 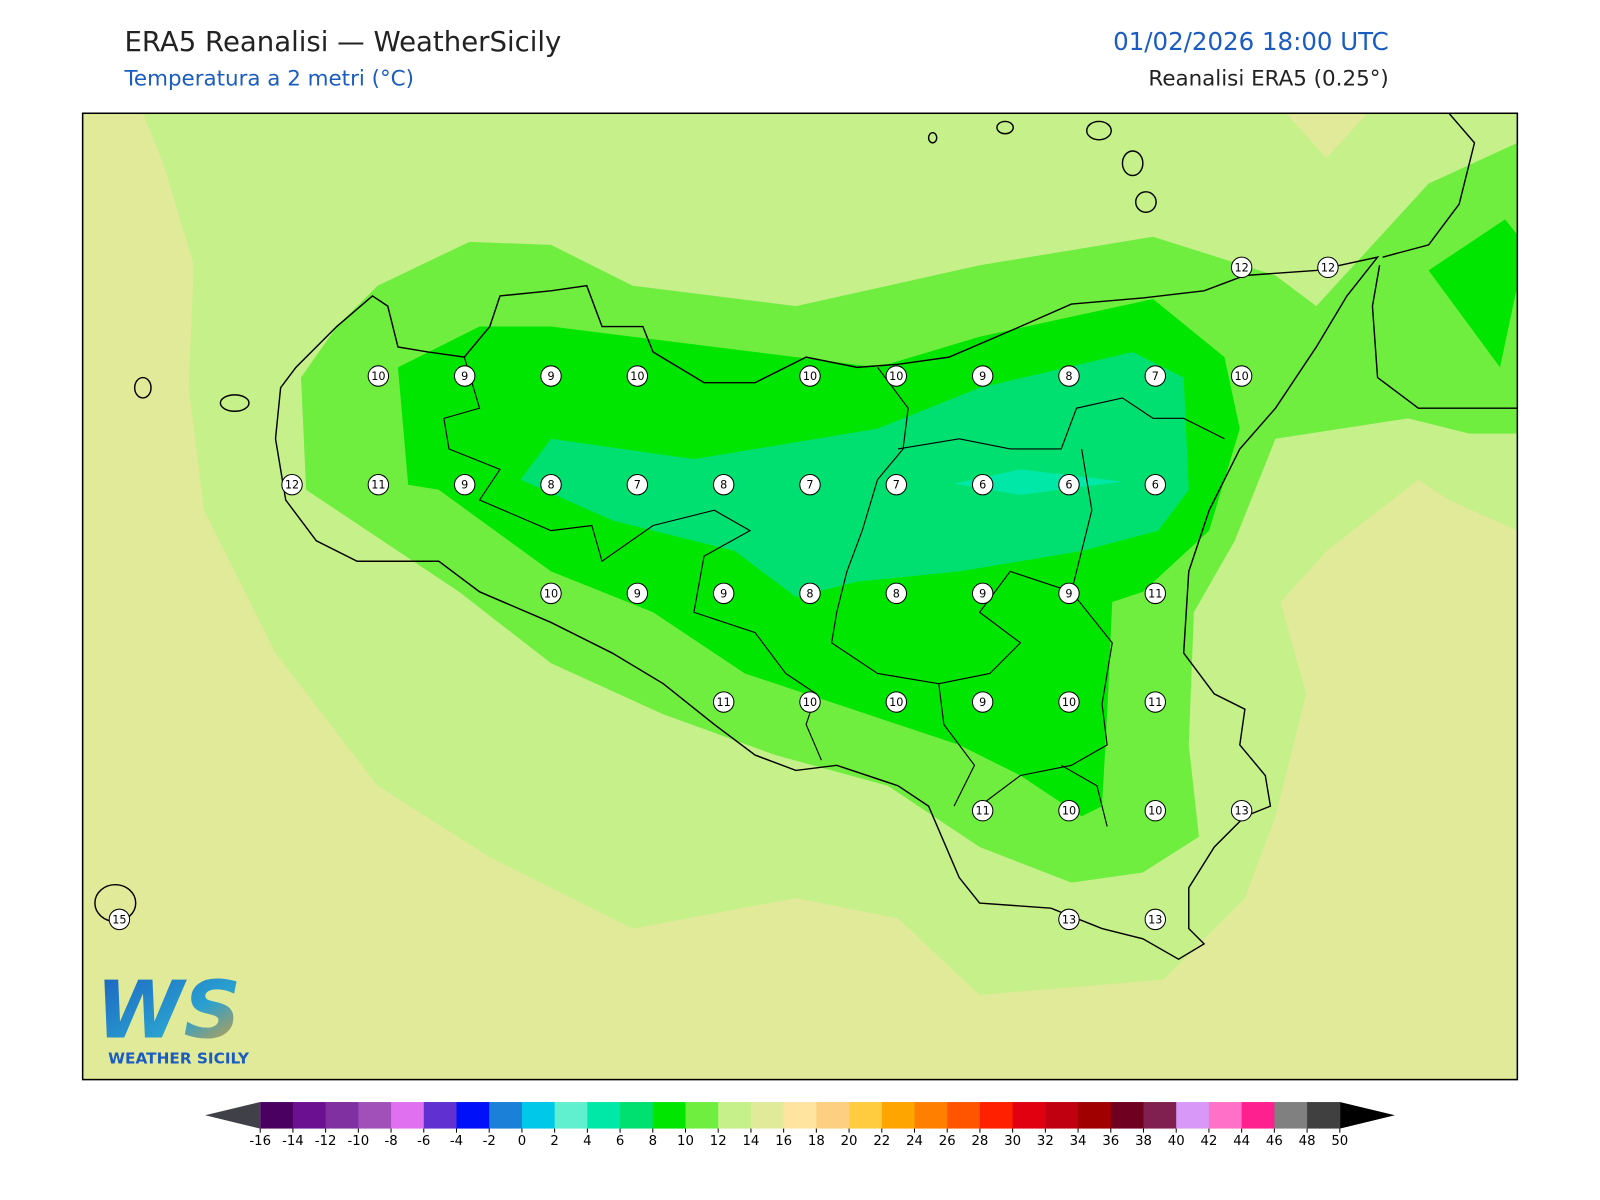 I want to click on colorbar-tick-label: 42, so click(x=1208, y=1141).